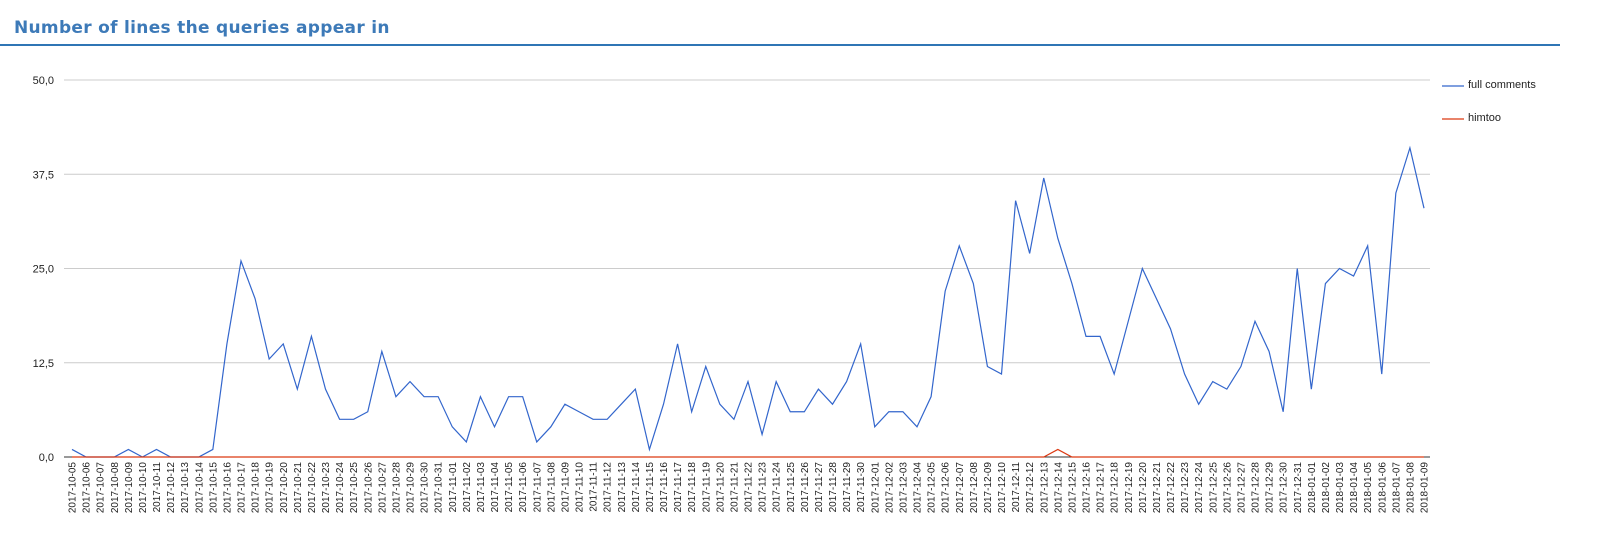 The image size is (1600, 547). Describe the element at coordinates (157, 487) in the screenshot. I see `x-tick-label: 2017-10-11` at that location.